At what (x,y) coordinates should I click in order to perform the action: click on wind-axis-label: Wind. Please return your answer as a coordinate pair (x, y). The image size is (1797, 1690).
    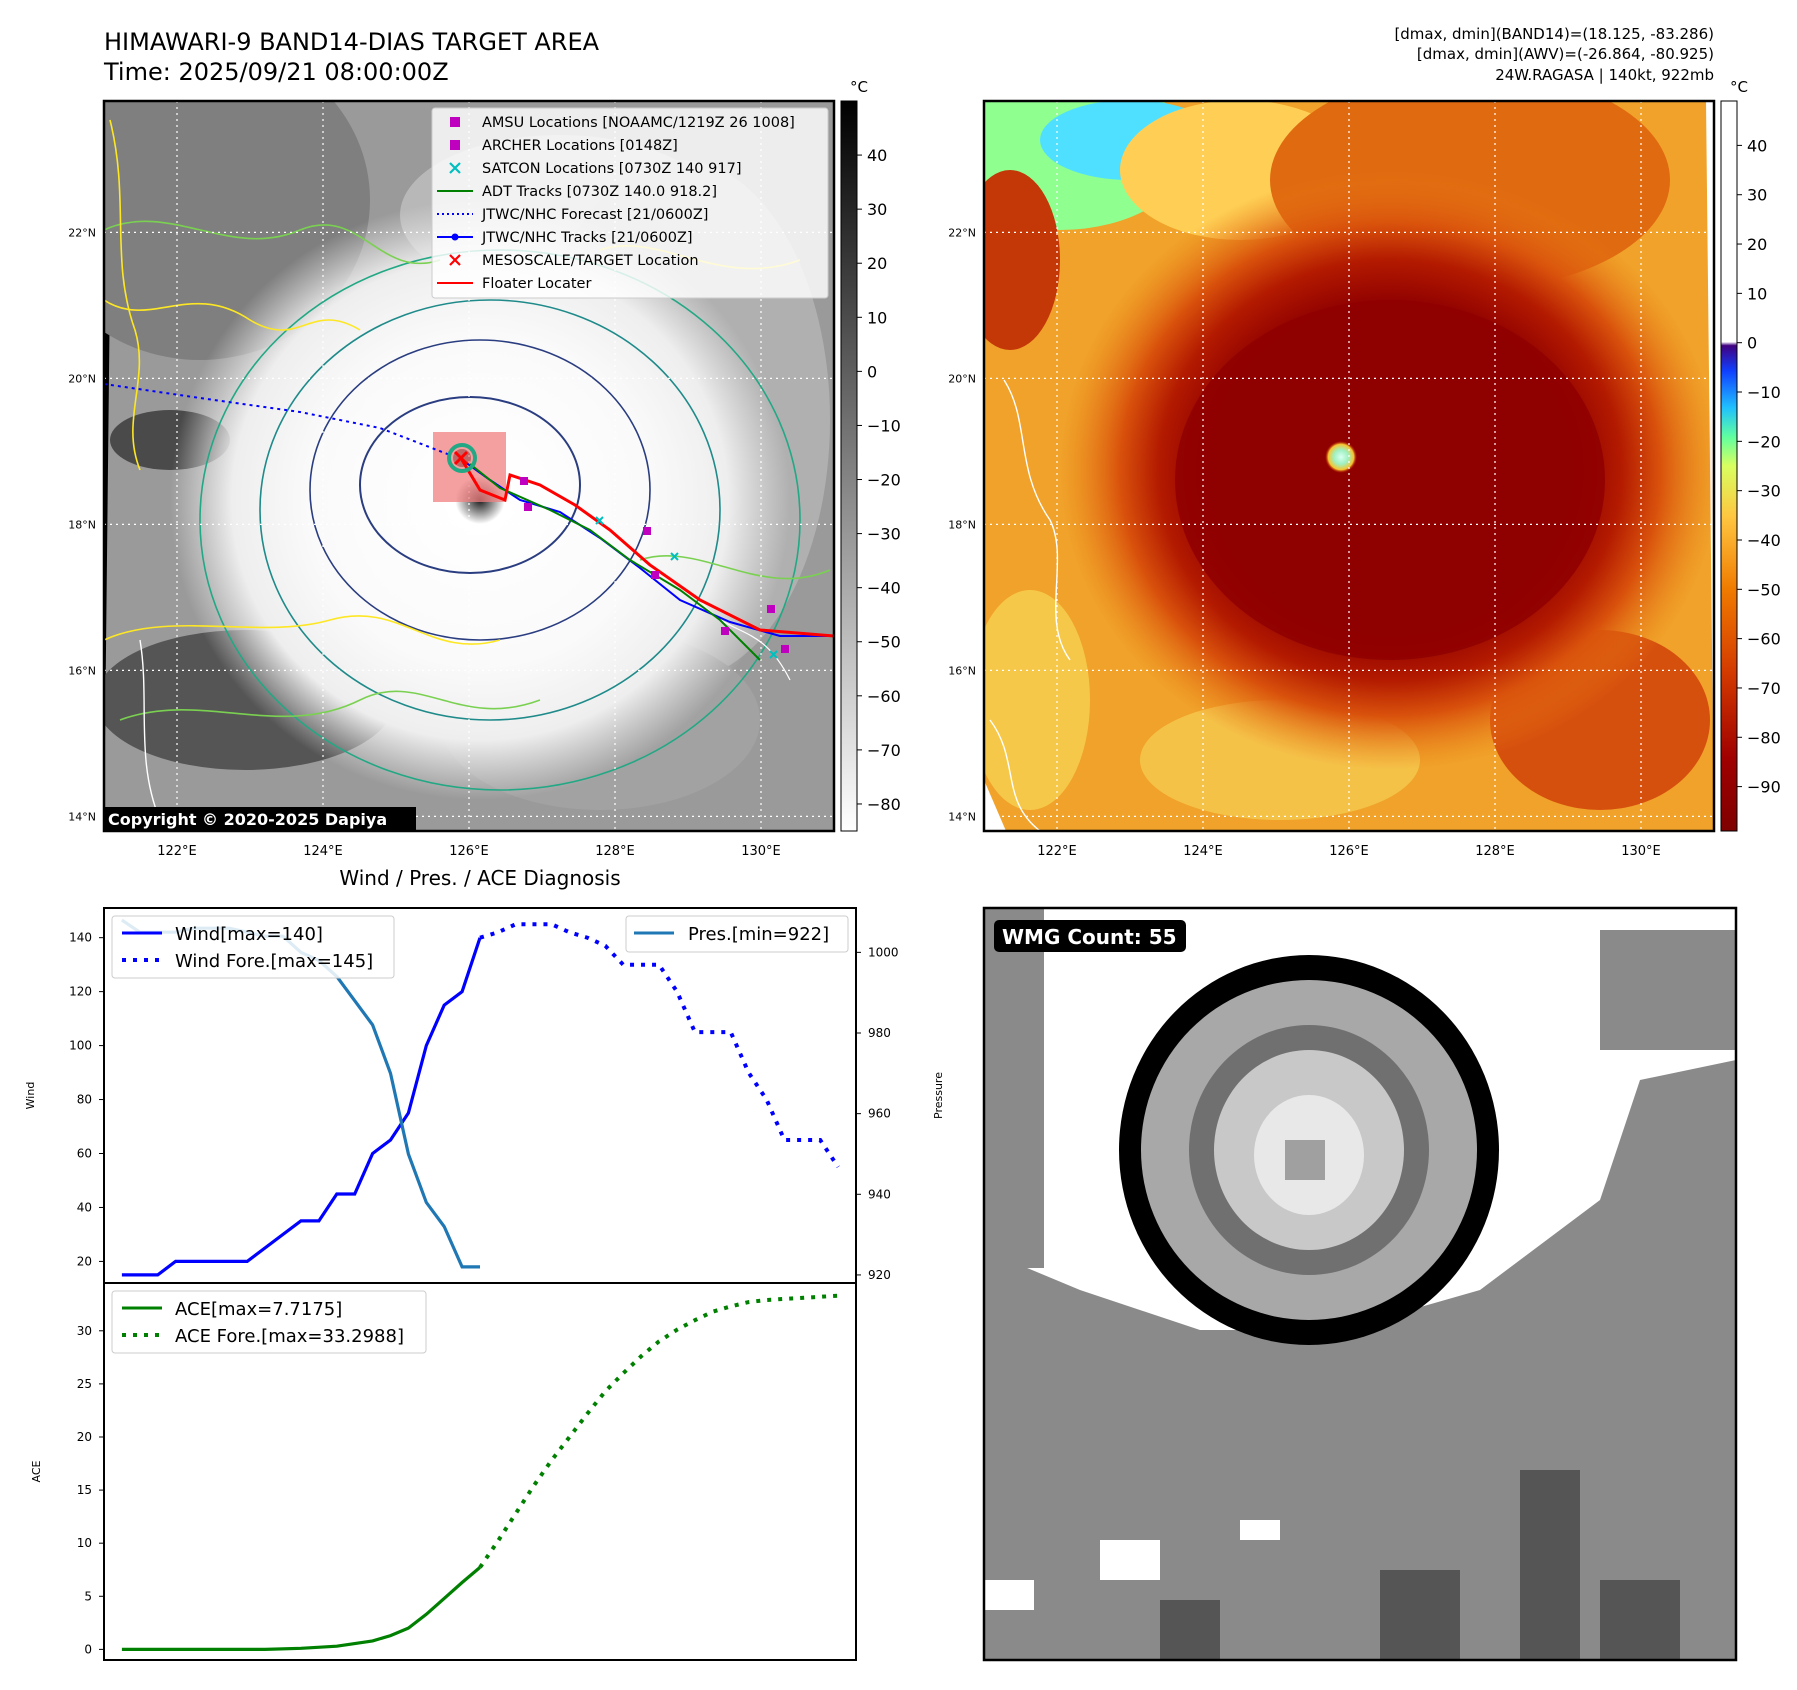
    Looking at the image, I should click on (30, 1096).